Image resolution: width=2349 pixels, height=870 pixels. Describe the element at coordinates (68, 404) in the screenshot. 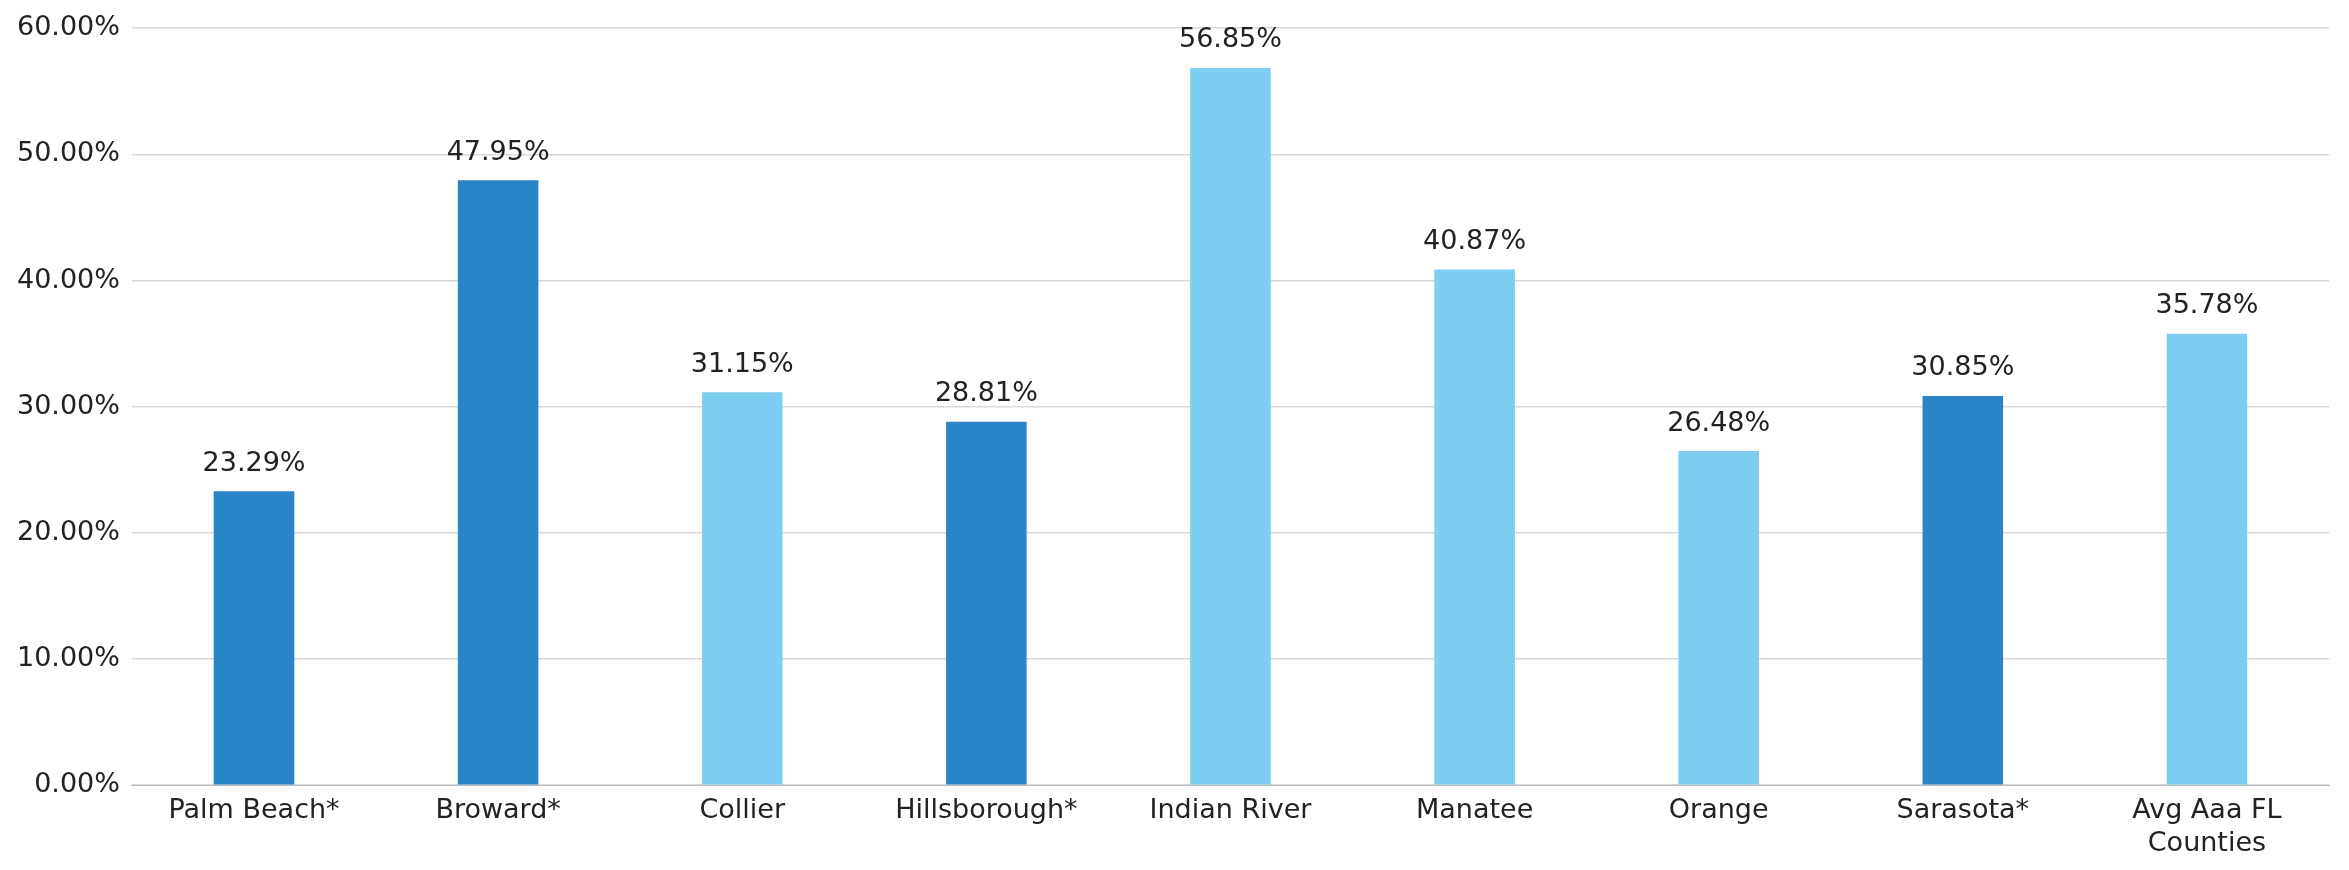

I see `y-tick-label: 30.00%` at that location.